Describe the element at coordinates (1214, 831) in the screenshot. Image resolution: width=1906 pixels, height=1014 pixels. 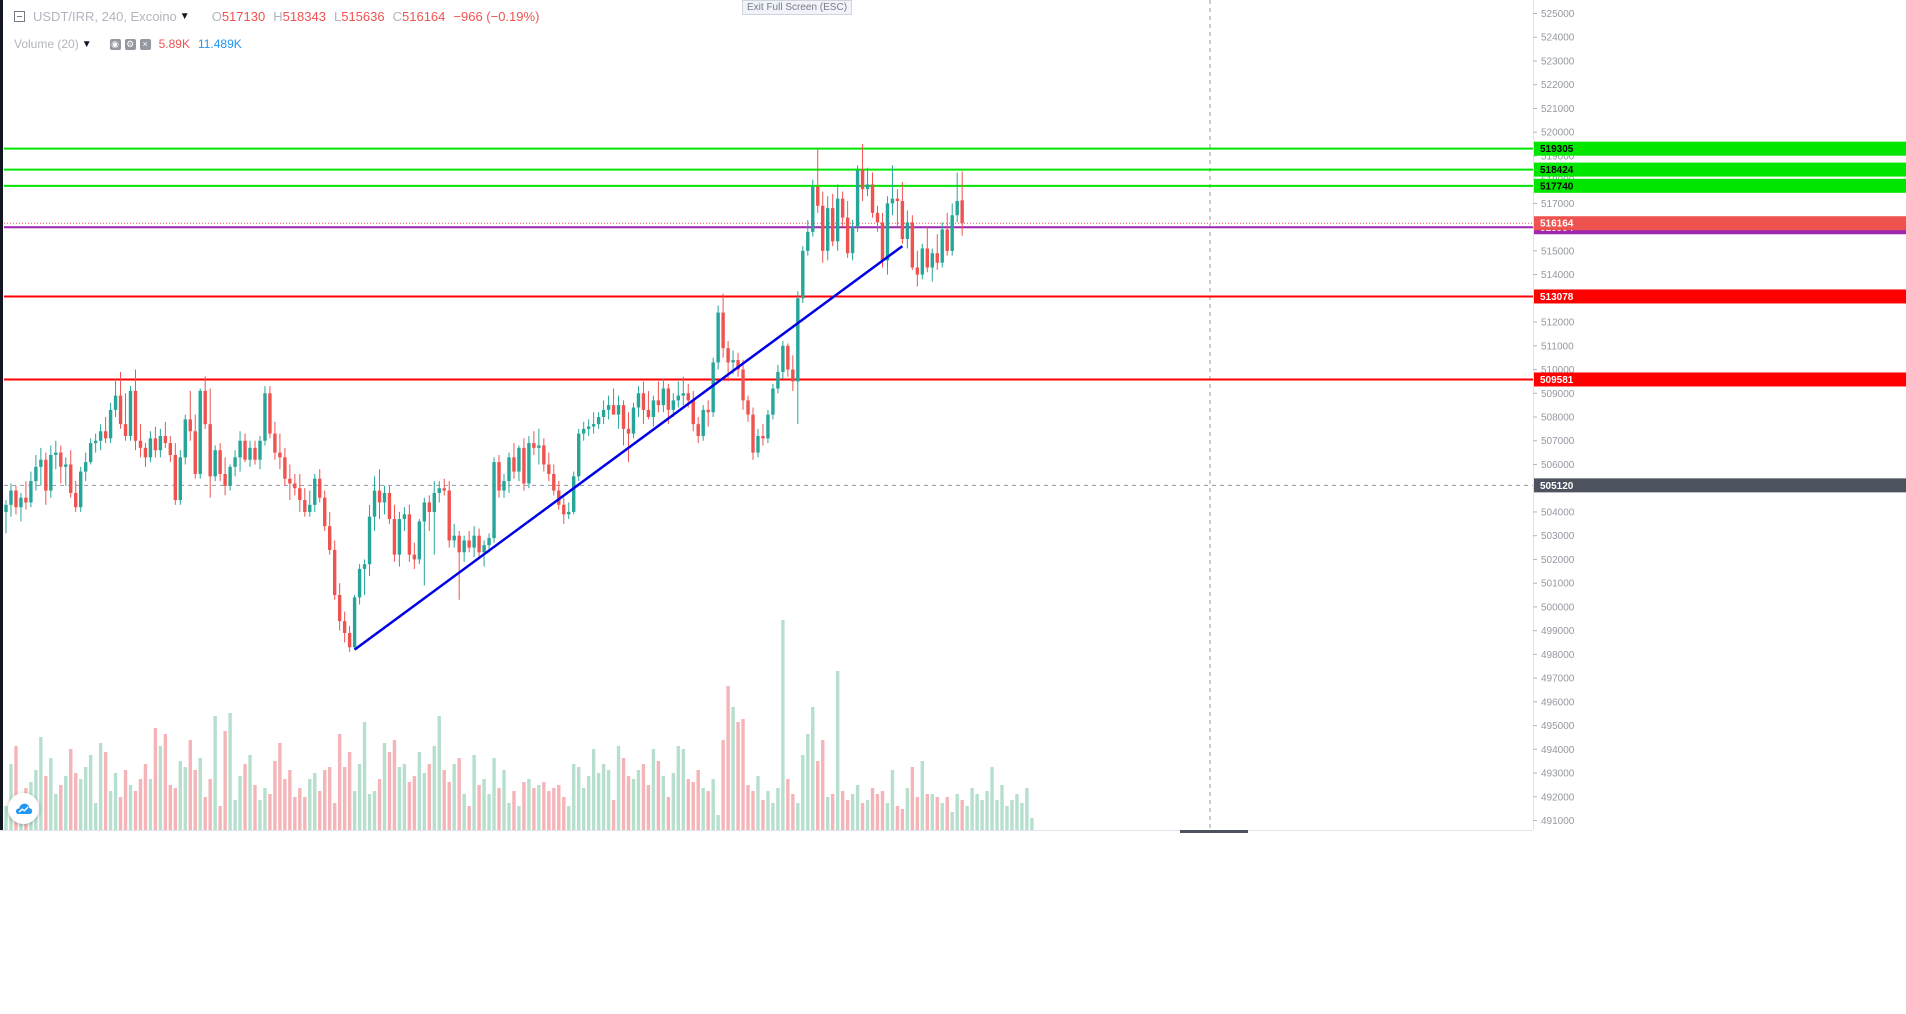
I see `crosshair-time-tag` at that location.